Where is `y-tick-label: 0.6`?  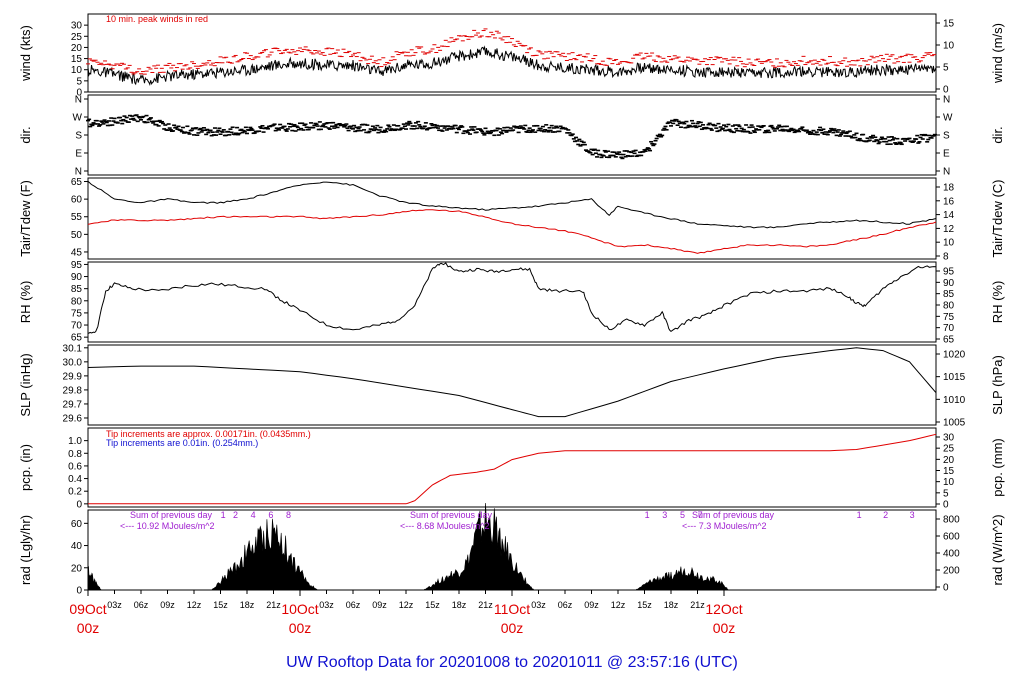 y-tick-label: 0.6 is located at coordinates (75, 466).